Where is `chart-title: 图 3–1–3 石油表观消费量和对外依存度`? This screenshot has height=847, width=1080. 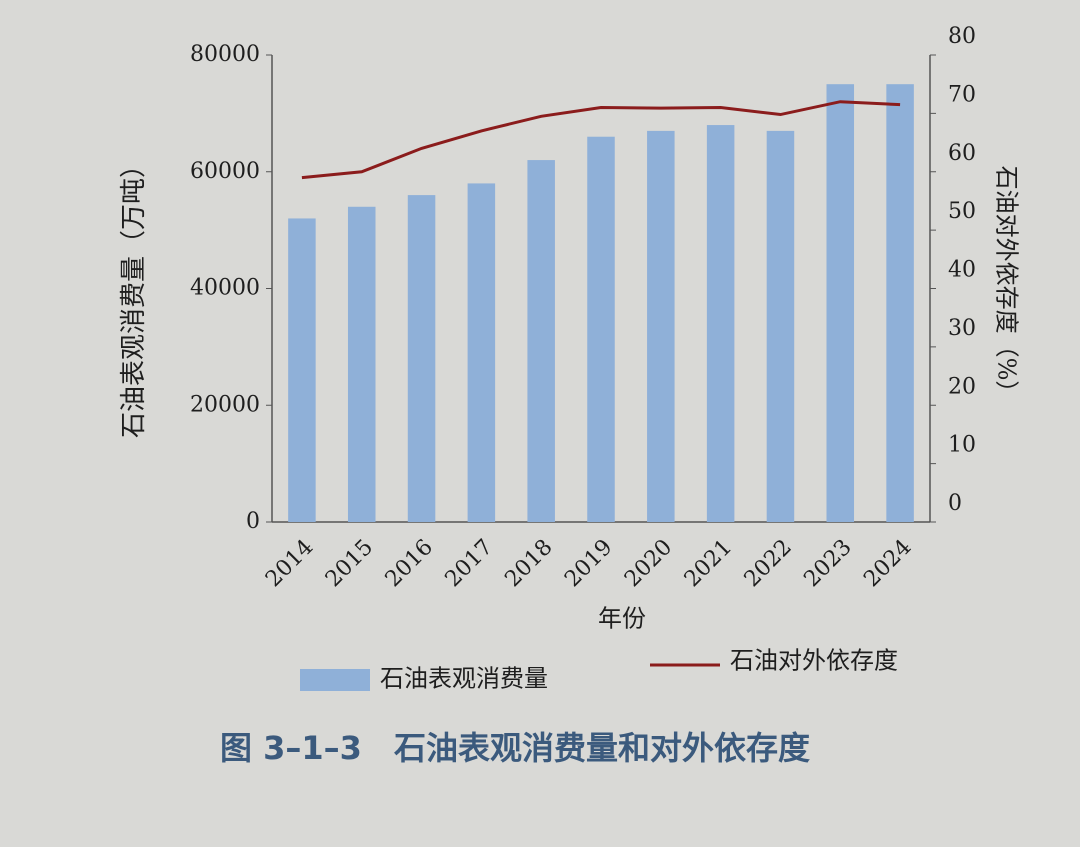 chart-title: 图 3–1–3 石油表观消费量和对外依存度 is located at coordinates (515, 748).